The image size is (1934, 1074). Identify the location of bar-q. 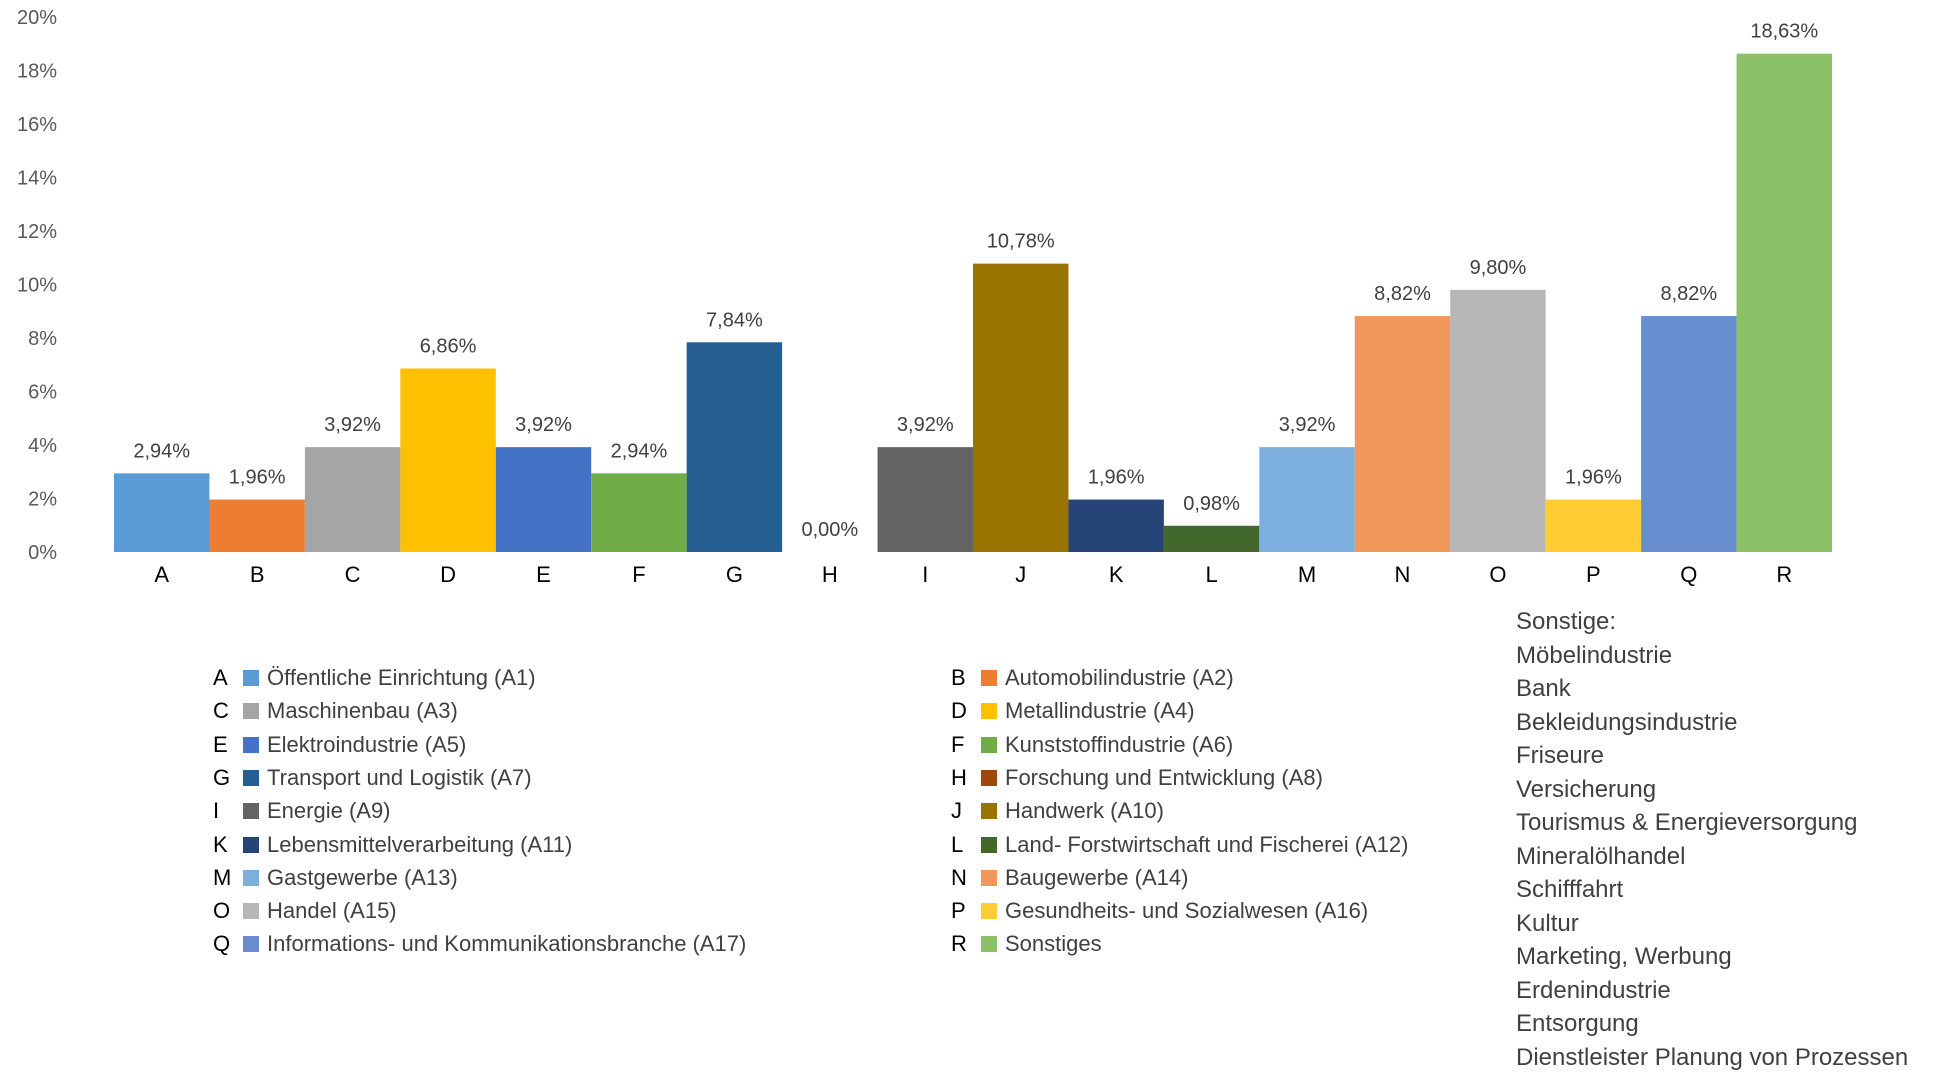
(1688, 434).